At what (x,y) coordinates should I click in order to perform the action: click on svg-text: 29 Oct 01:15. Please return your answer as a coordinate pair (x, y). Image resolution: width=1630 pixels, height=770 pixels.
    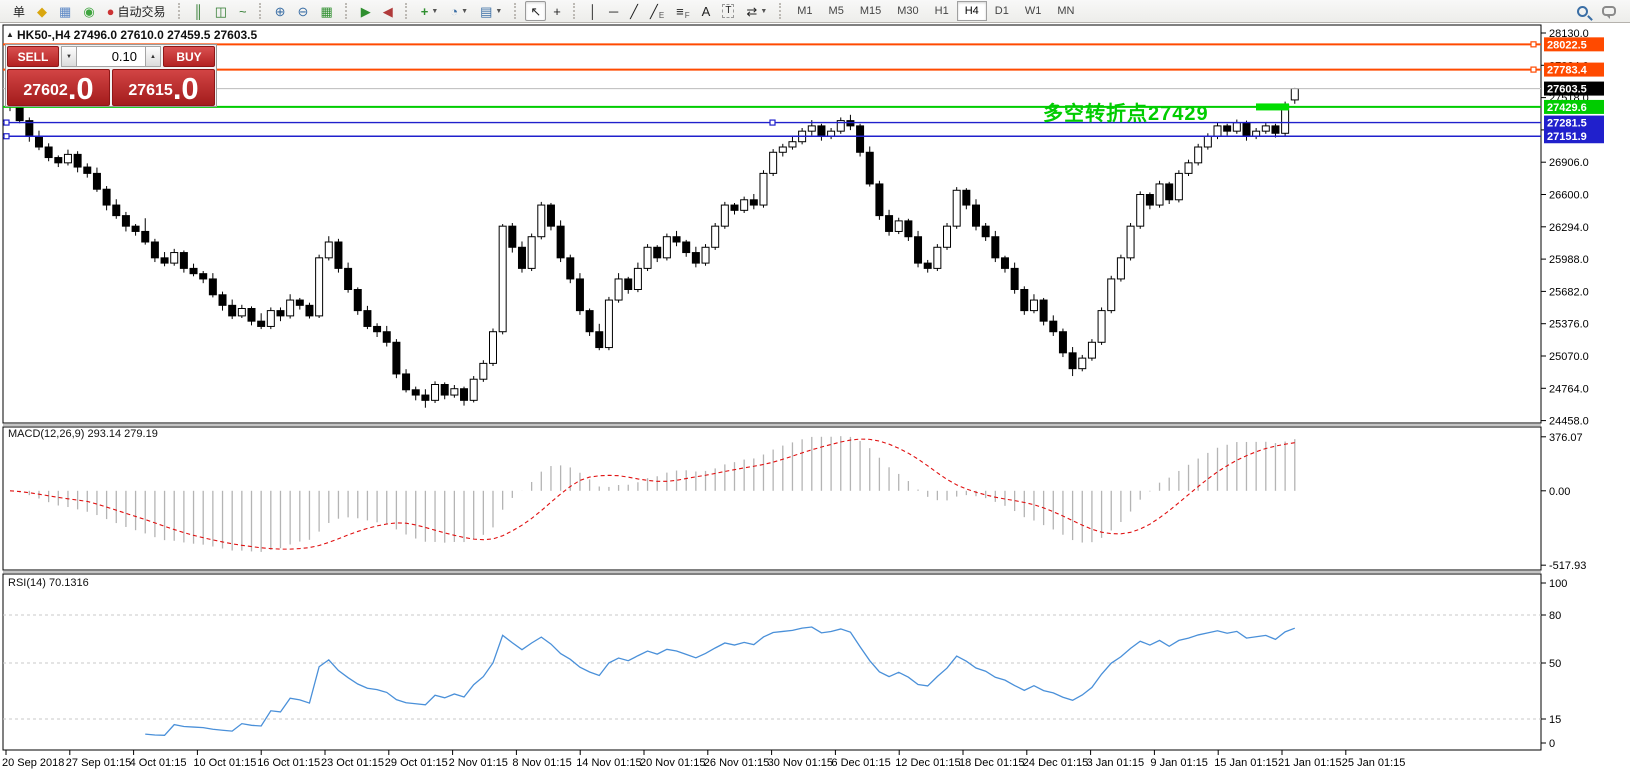
    Looking at the image, I should click on (416, 763).